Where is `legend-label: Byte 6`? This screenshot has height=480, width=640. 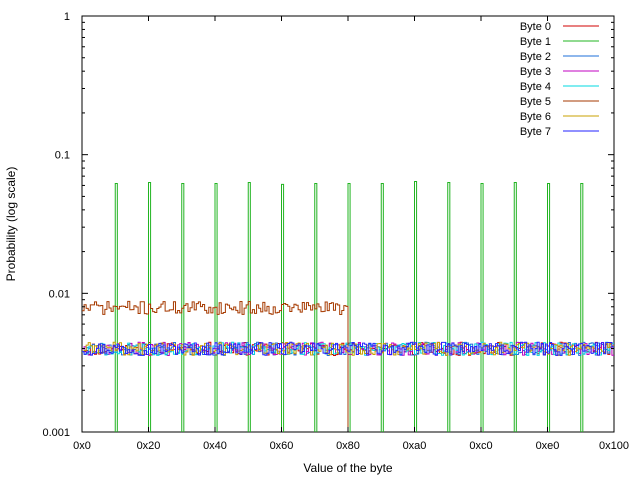
legend-label: Byte 6 is located at coordinates (535, 117).